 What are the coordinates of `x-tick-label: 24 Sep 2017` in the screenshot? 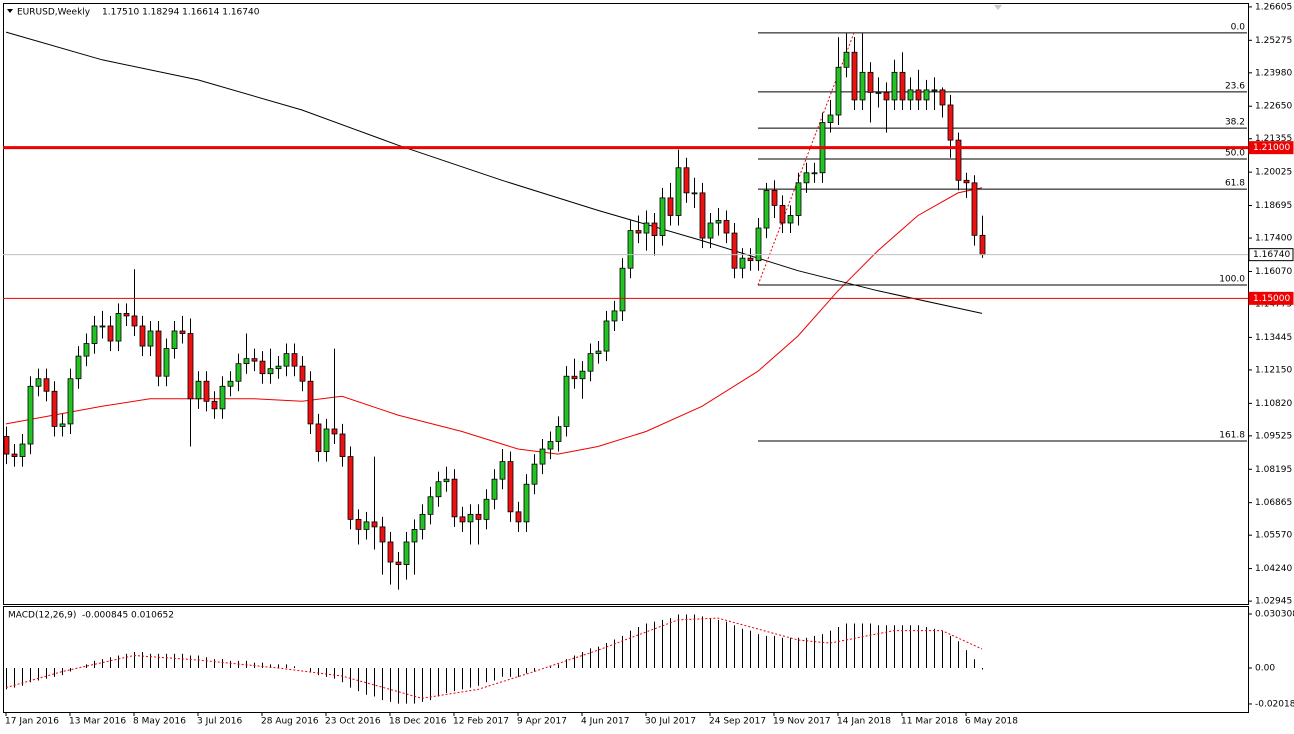 It's located at (737, 722).